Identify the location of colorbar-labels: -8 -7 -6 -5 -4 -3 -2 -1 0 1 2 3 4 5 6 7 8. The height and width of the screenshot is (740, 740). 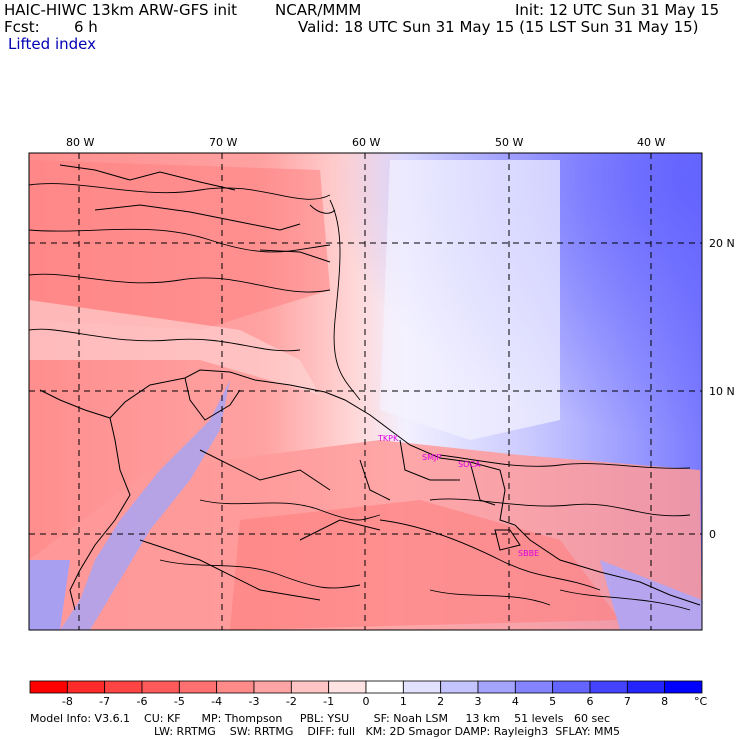
(365, 701).